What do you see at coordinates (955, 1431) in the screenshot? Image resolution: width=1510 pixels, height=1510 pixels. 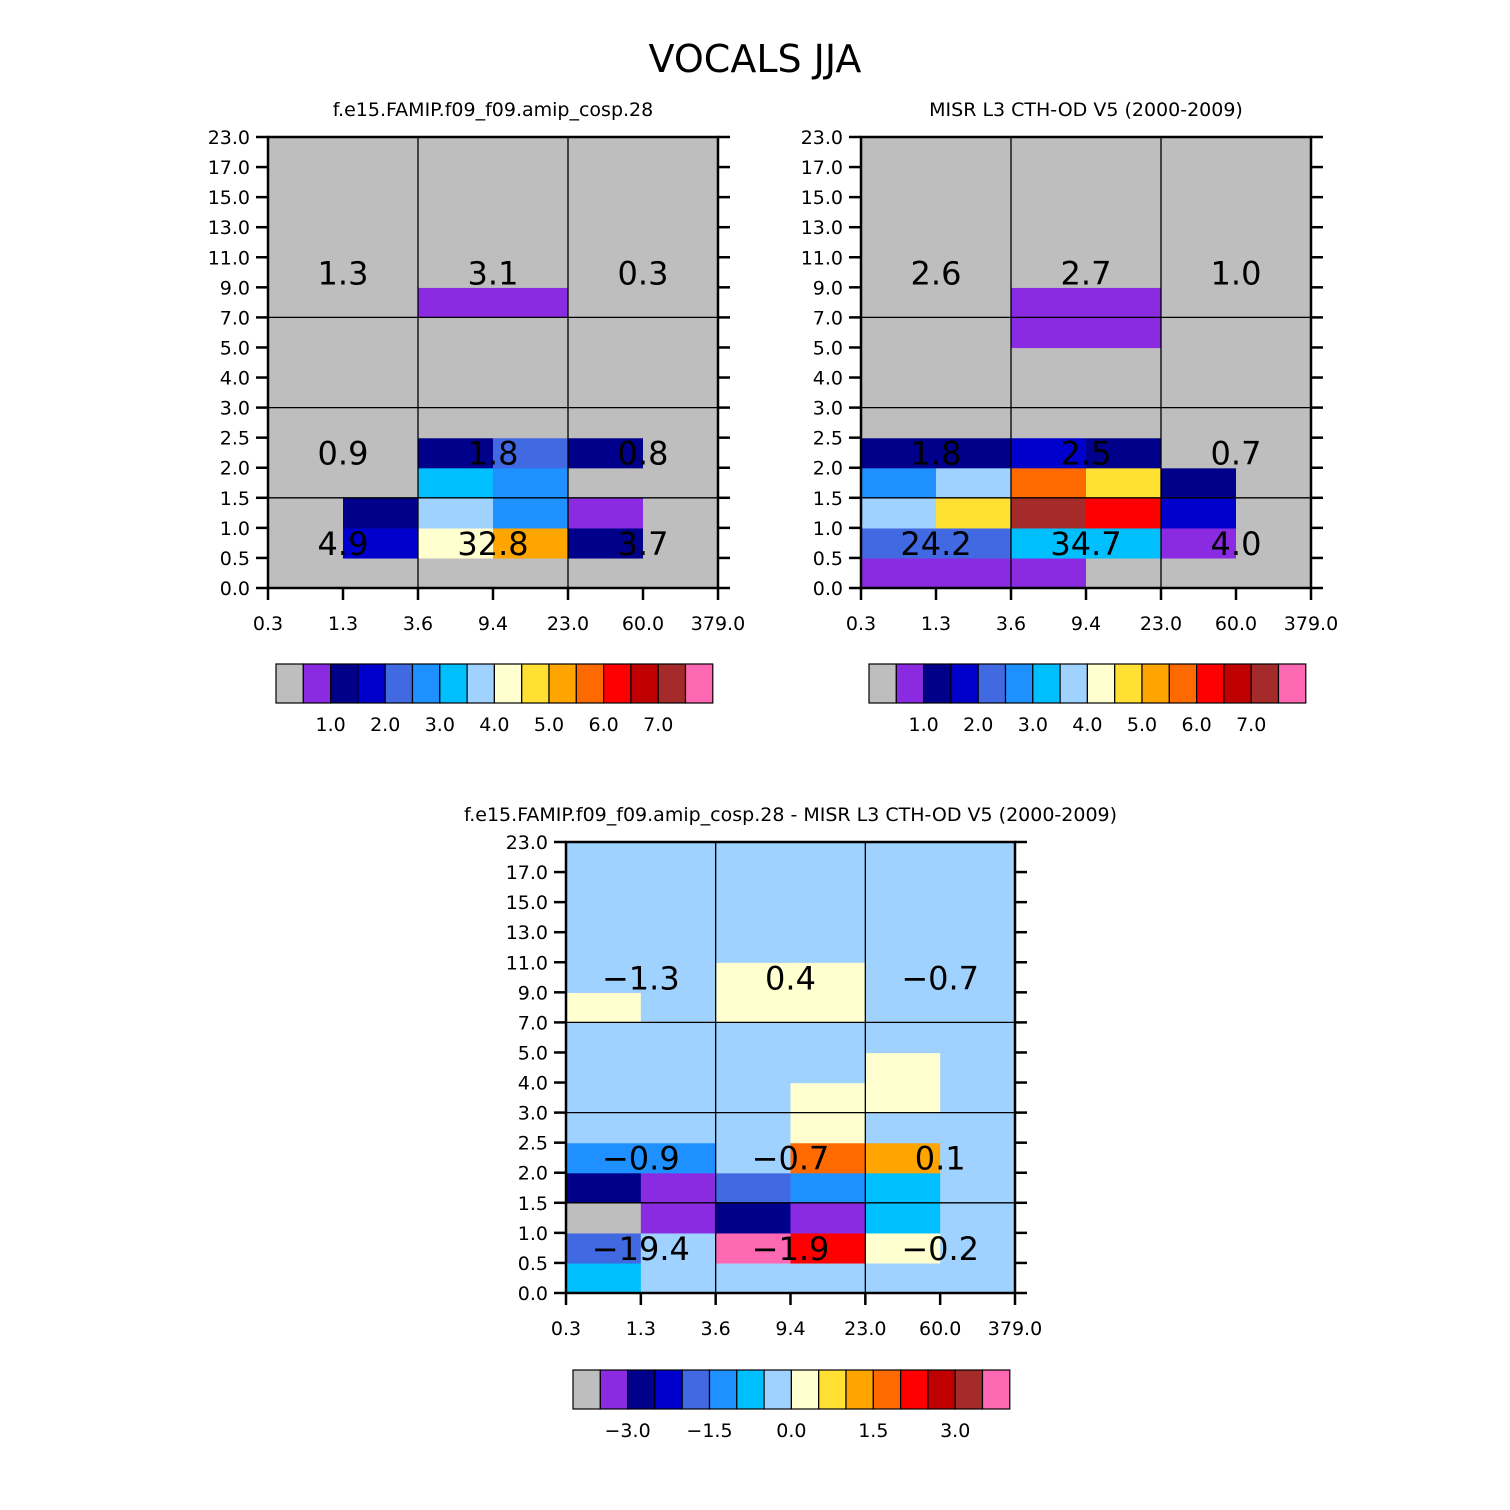 I see `colorbar-label: 3.0` at bounding box center [955, 1431].